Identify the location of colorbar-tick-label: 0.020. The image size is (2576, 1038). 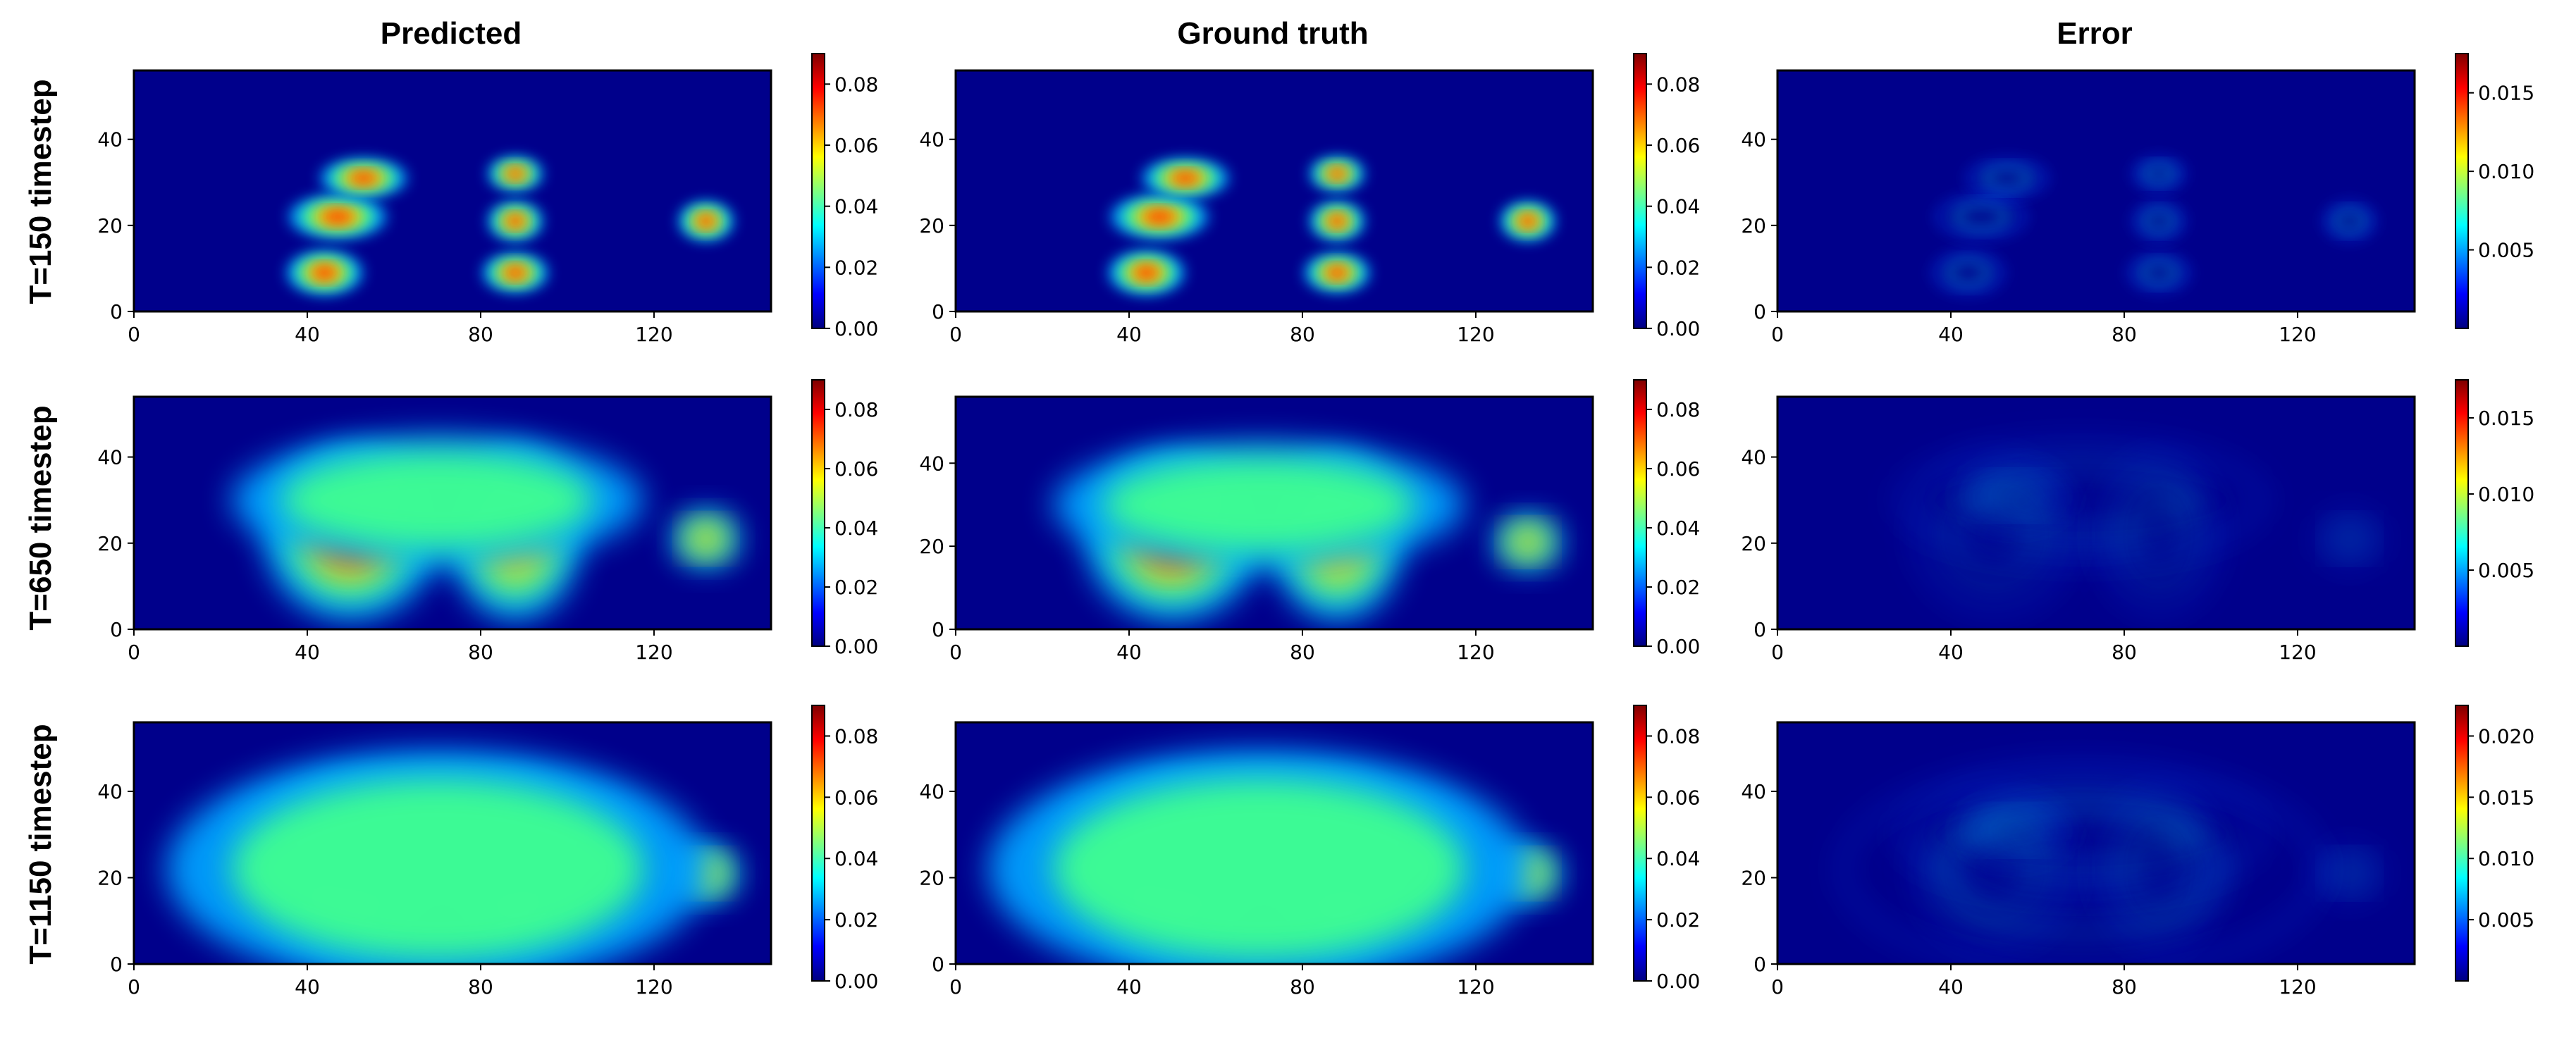
(2506, 736).